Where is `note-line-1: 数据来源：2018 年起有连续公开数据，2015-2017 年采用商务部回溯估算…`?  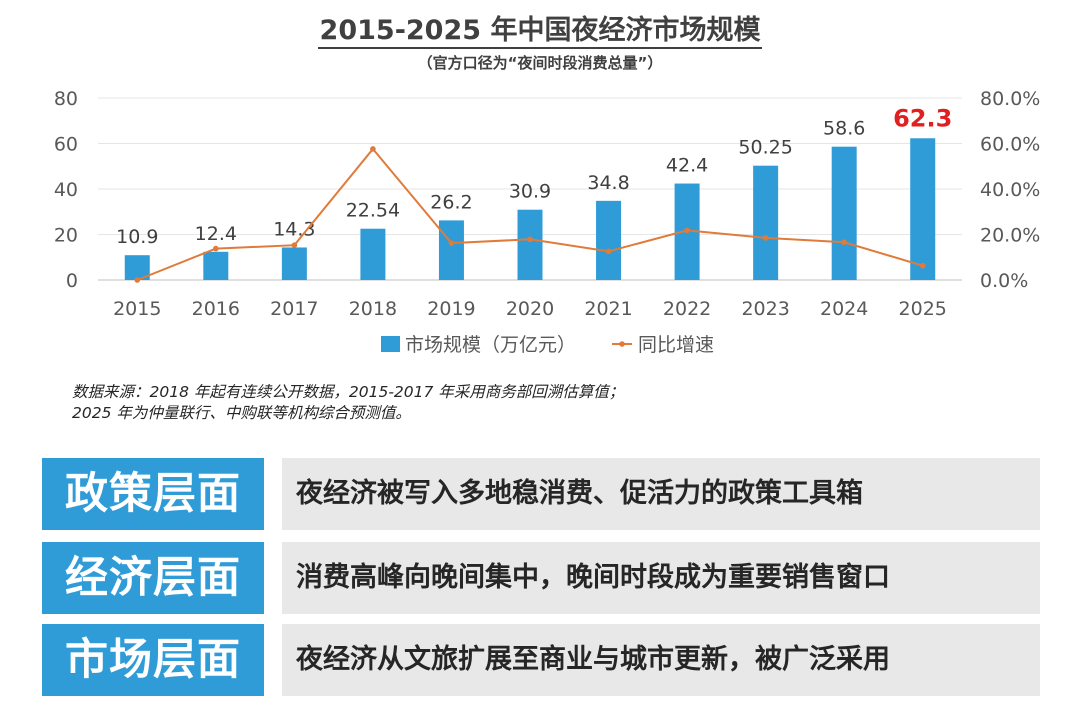 note-line-1: 数据来源：2018 年起有连续公开数据，2015-2017 年采用商务部回溯估算… is located at coordinates (348, 392).